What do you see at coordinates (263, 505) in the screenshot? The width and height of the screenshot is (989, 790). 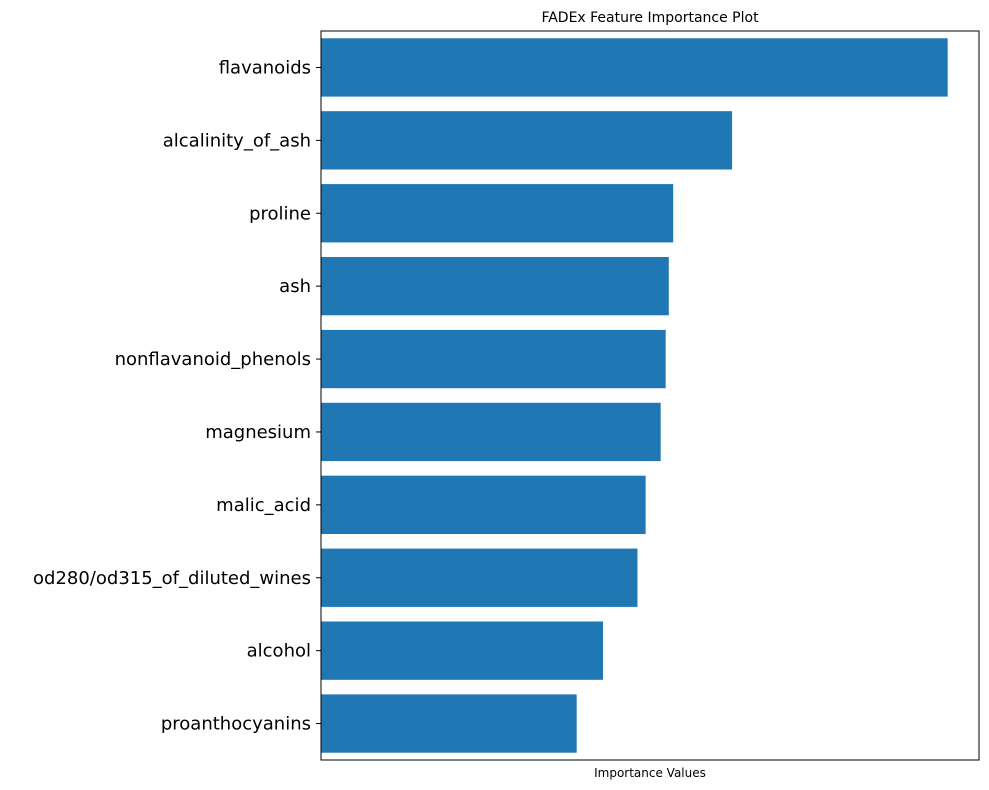 I see `y-tick-label-6: malic_acid` at bounding box center [263, 505].